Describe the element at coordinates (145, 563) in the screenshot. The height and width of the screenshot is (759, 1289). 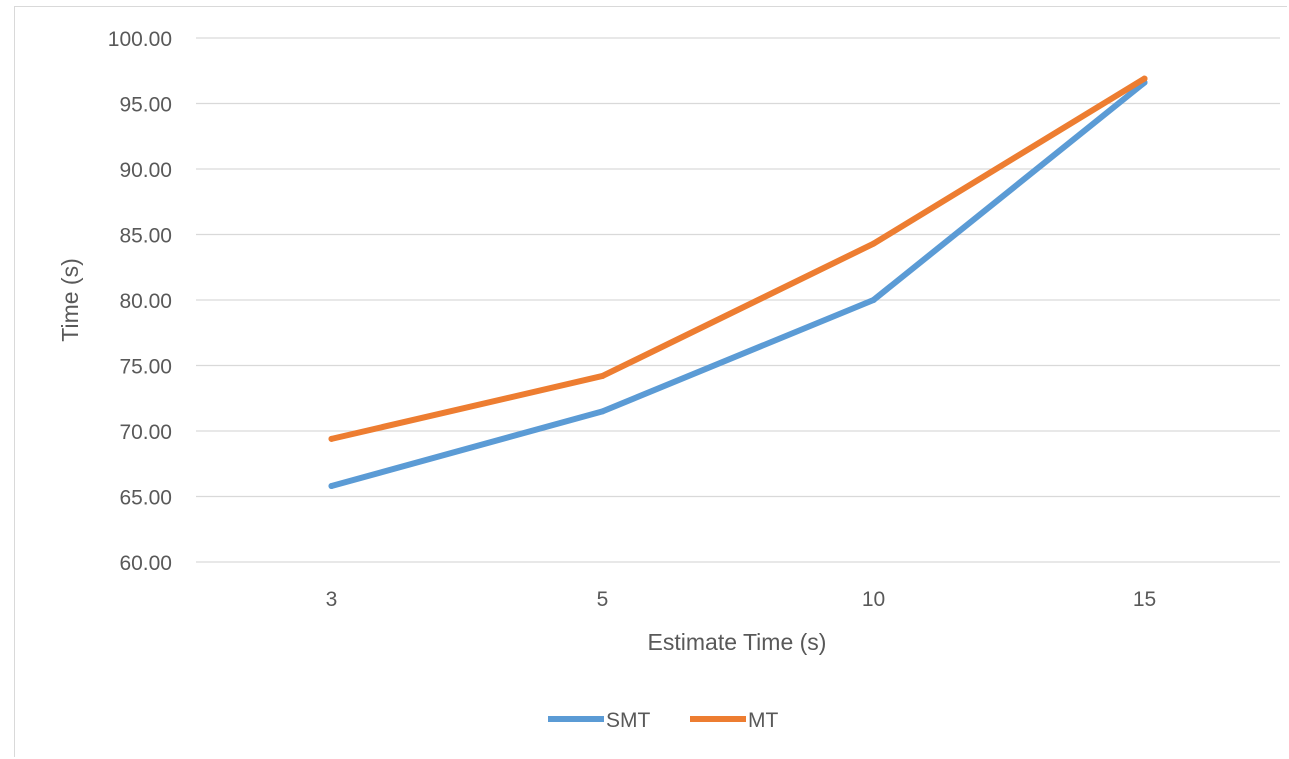
I see `y-tick-label: 60.00` at that location.